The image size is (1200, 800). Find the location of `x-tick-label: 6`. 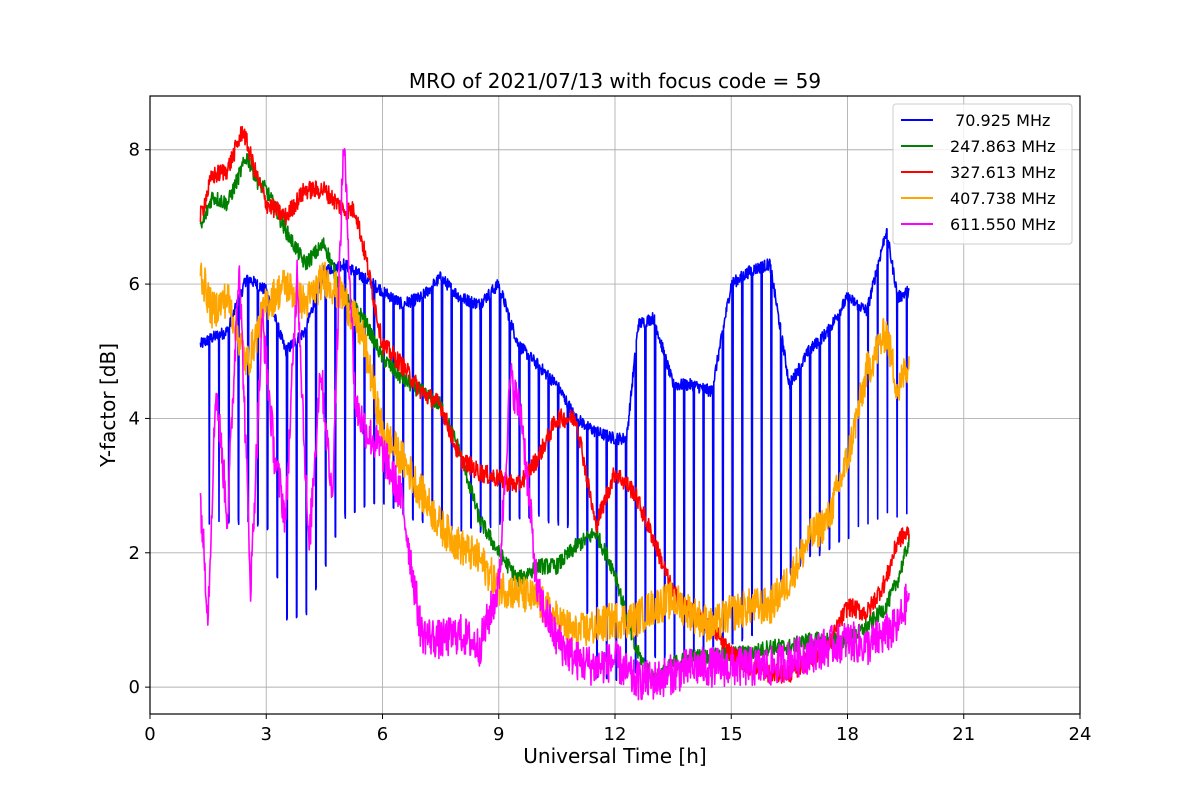

x-tick-label: 6 is located at coordinates (382, 734).